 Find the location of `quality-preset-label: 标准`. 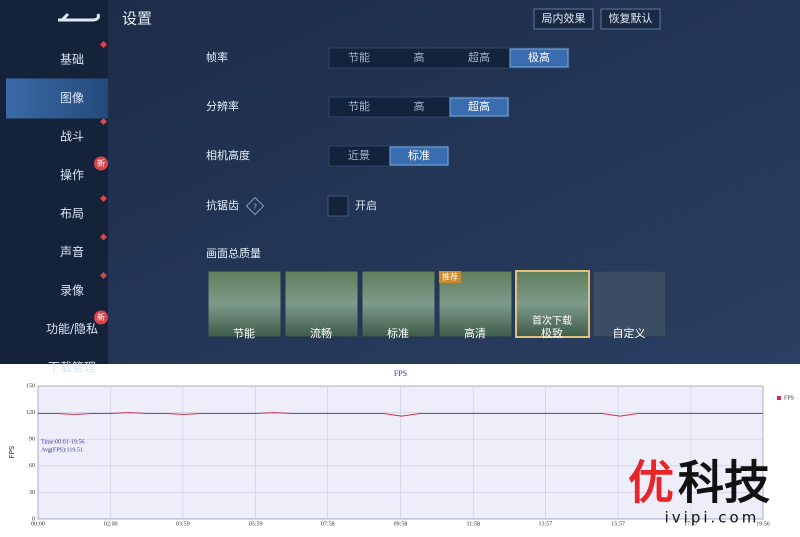

quality-preset-label: 标准 is located at coordinates (398, 333).